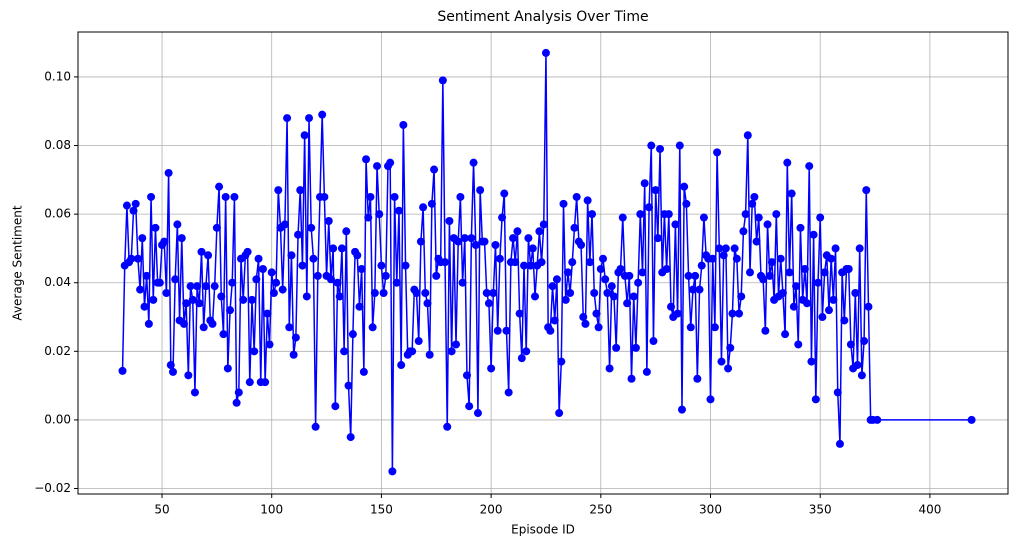 The height and width of the screenshot is (547, 1021). I want to click on x-tick-label: 400, so click(929, 510).